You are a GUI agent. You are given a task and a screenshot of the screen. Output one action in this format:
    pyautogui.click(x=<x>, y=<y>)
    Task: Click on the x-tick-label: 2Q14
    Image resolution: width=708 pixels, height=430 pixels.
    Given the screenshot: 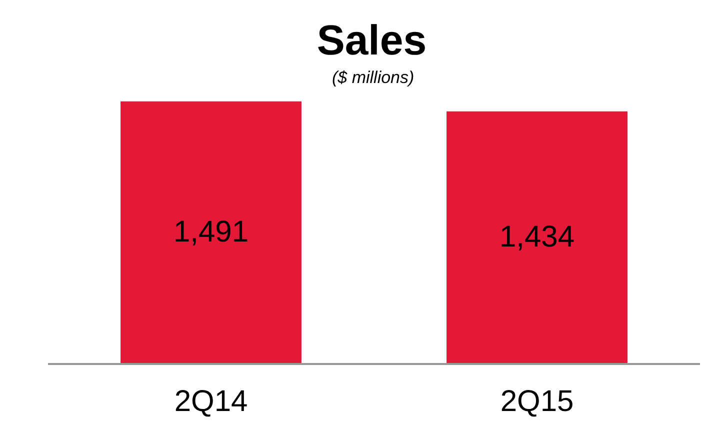 What is the action you would take?
    pyautogui.click(x=211, y=401)
    